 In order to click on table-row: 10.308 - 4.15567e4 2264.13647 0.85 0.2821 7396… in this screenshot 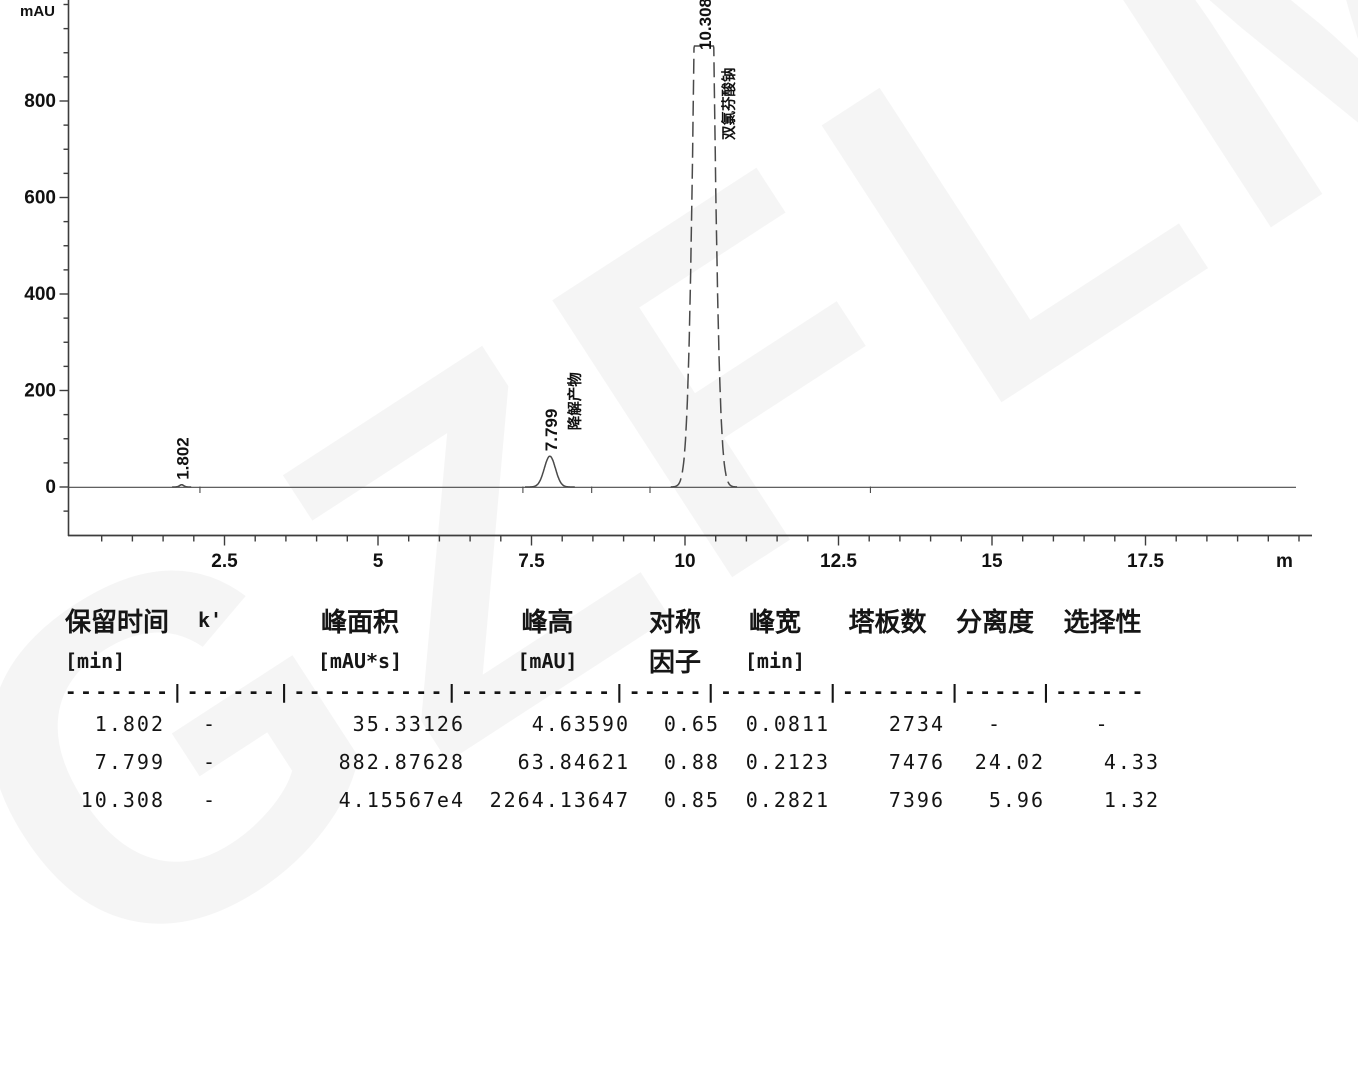, I will do `click(612, 800)`.